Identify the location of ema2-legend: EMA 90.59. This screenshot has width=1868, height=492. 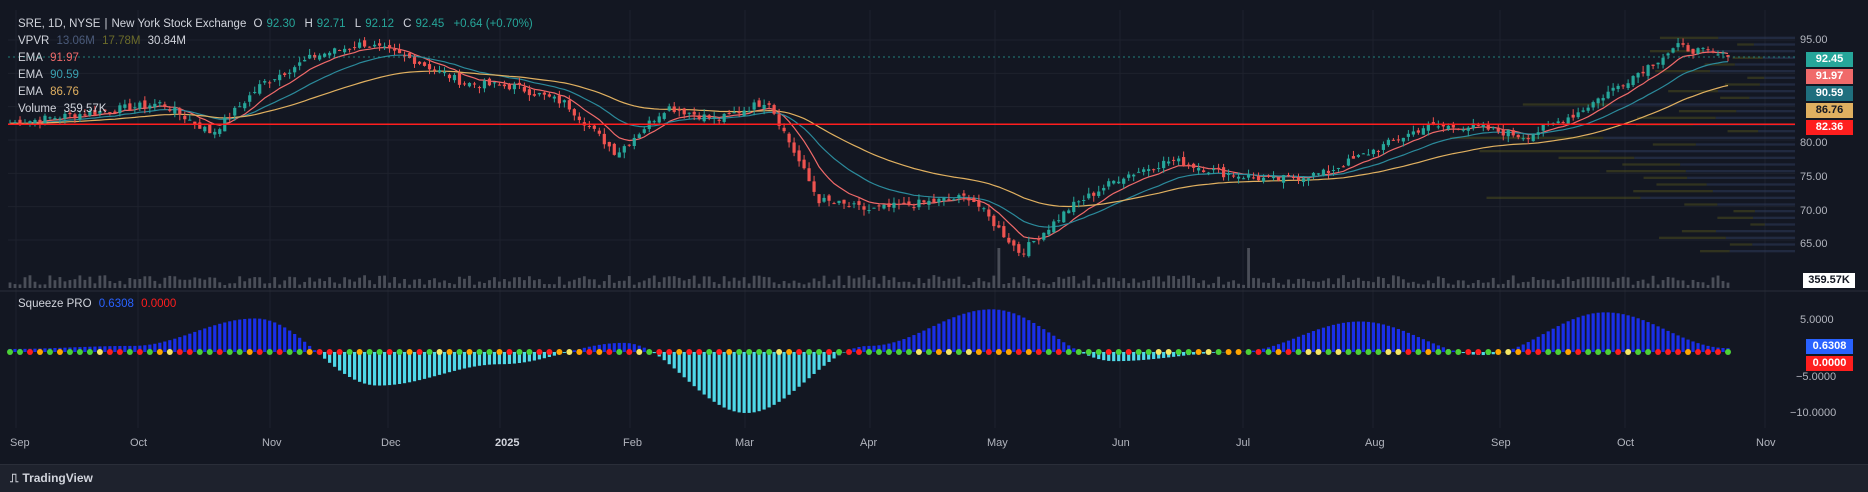
(50, 75).